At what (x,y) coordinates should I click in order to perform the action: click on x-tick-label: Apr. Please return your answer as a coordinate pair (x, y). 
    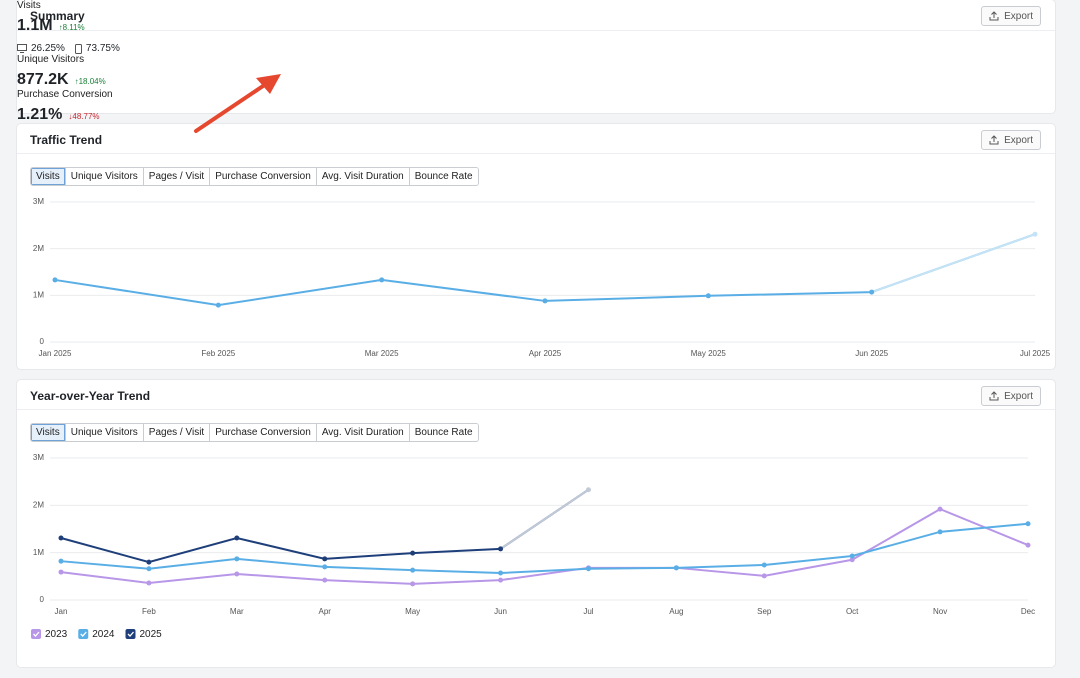
    Looking at the image, I should click on (325, 611).